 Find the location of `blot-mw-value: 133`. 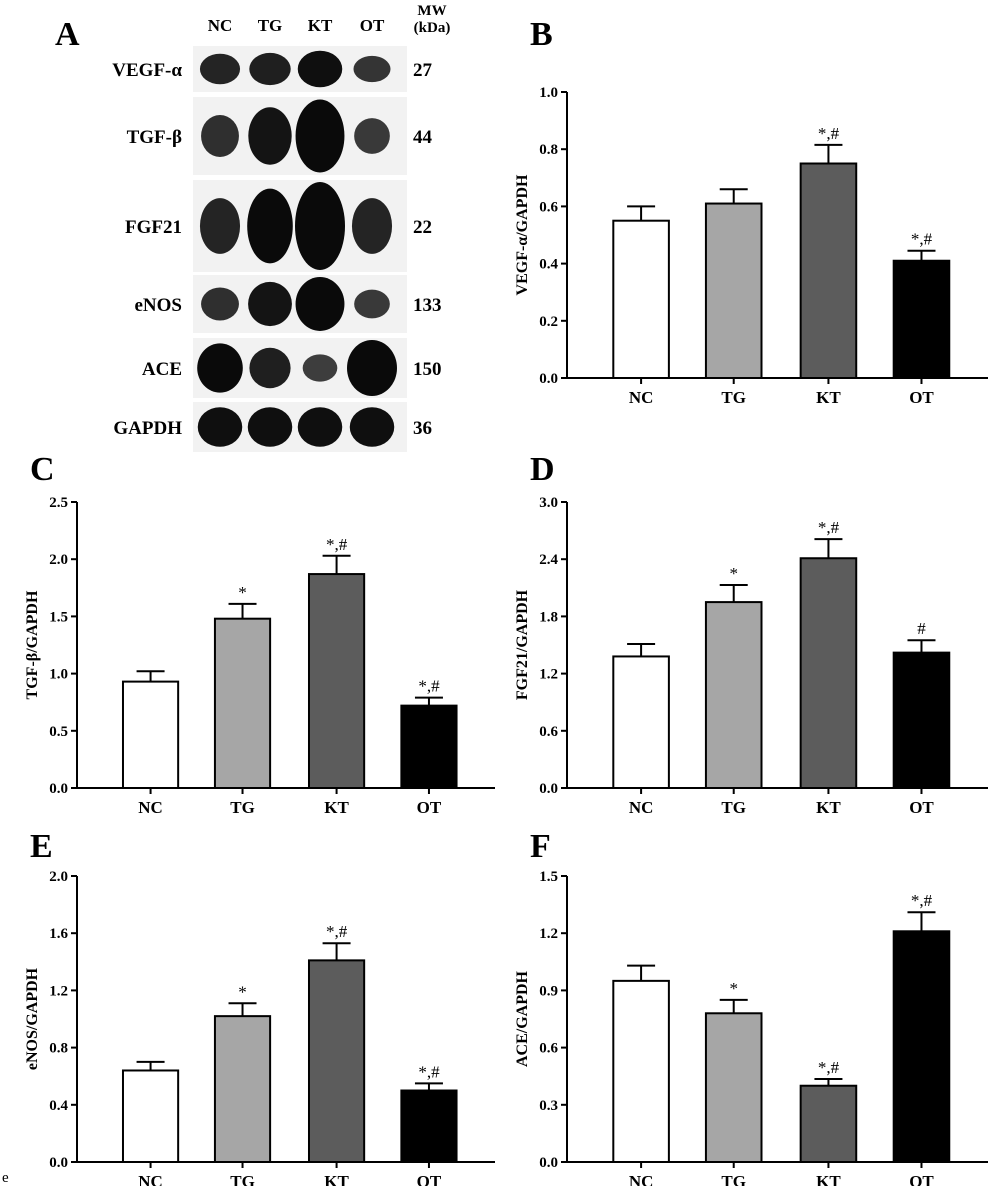

blot-mw-value: 133 is located at coordinates (427, 305).